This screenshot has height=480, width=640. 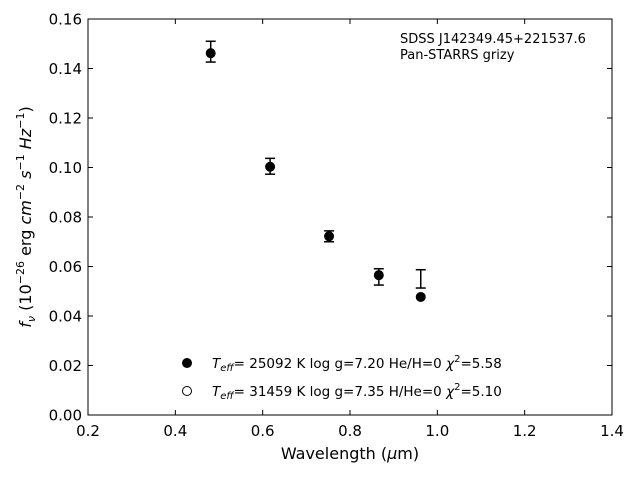 What do you see at coordinates (612, 431) in the screenshot?
I see `x-tick-label: 1.4` at bounding box center [612, 431].